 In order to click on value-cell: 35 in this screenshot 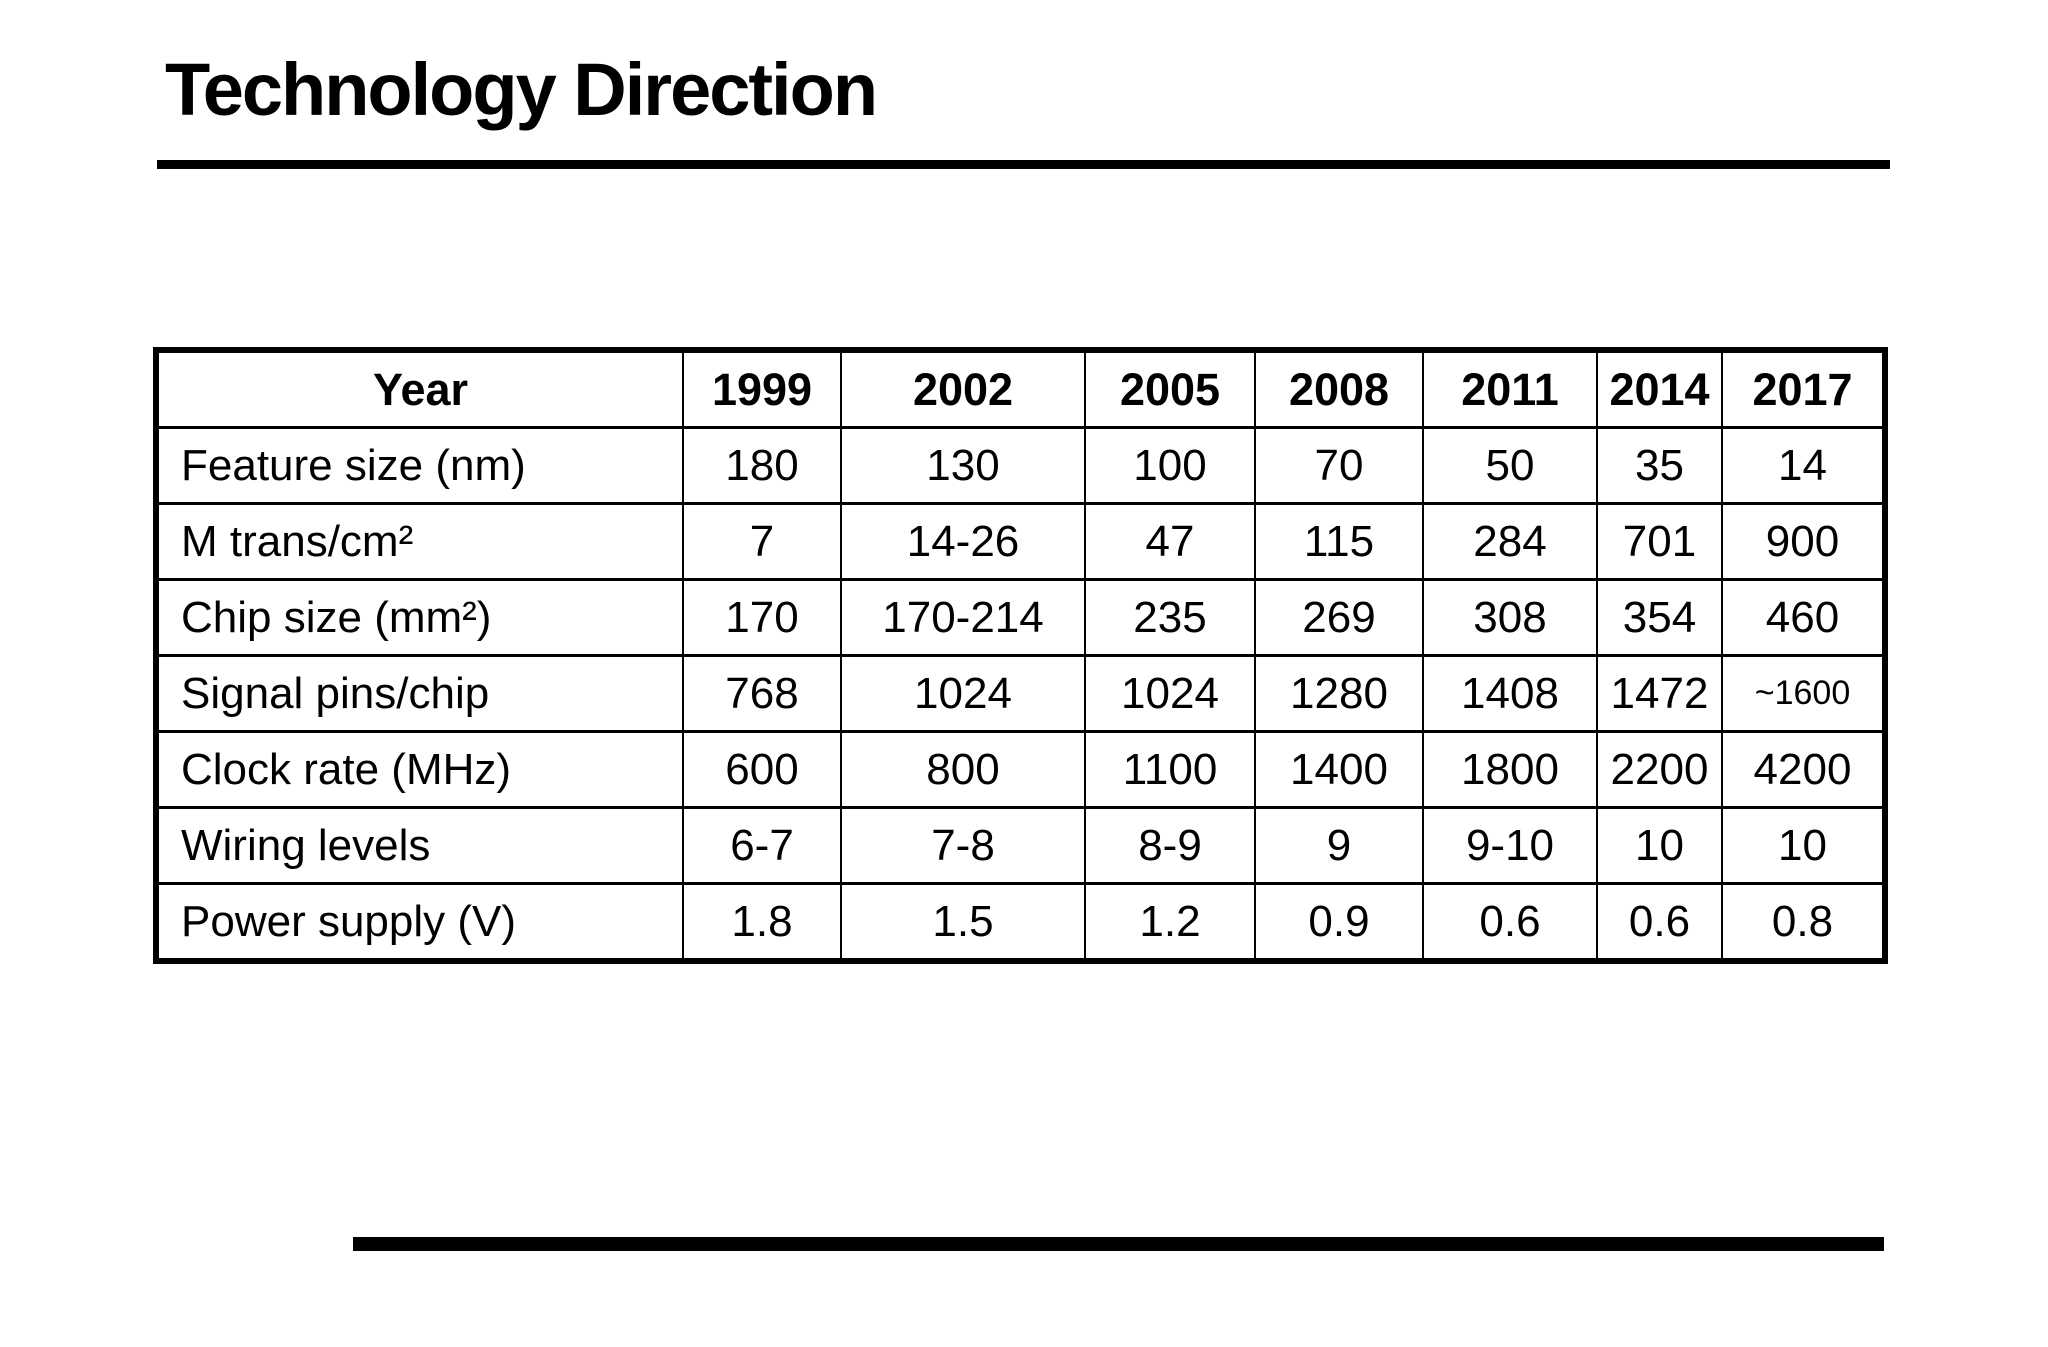, I will do `click(1659, 465)`.